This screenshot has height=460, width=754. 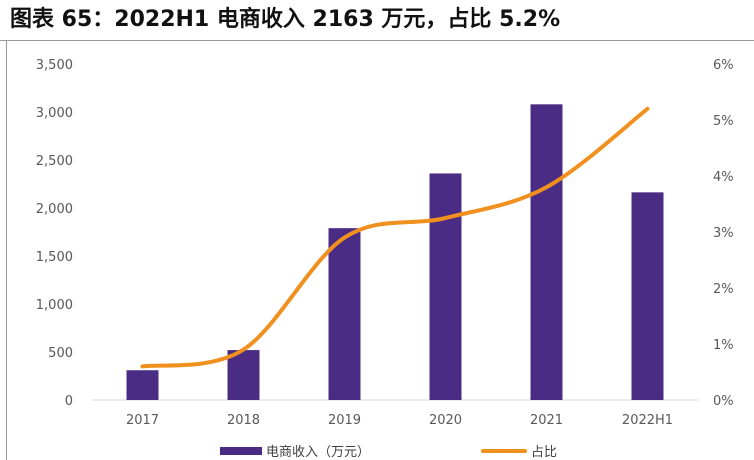 I want to click on x-tick-label: 2021, so click(x=546, y=420).